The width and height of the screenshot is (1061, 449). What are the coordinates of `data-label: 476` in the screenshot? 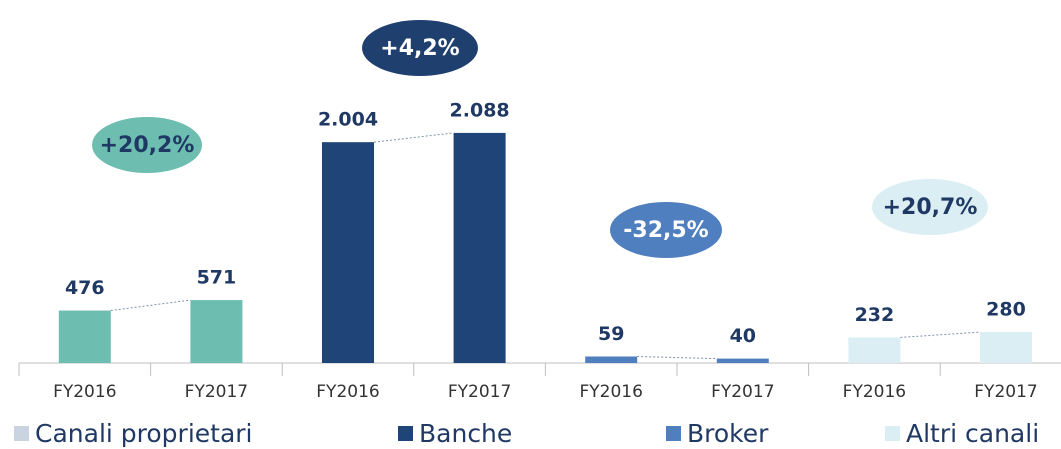 It's located at (85, 288).